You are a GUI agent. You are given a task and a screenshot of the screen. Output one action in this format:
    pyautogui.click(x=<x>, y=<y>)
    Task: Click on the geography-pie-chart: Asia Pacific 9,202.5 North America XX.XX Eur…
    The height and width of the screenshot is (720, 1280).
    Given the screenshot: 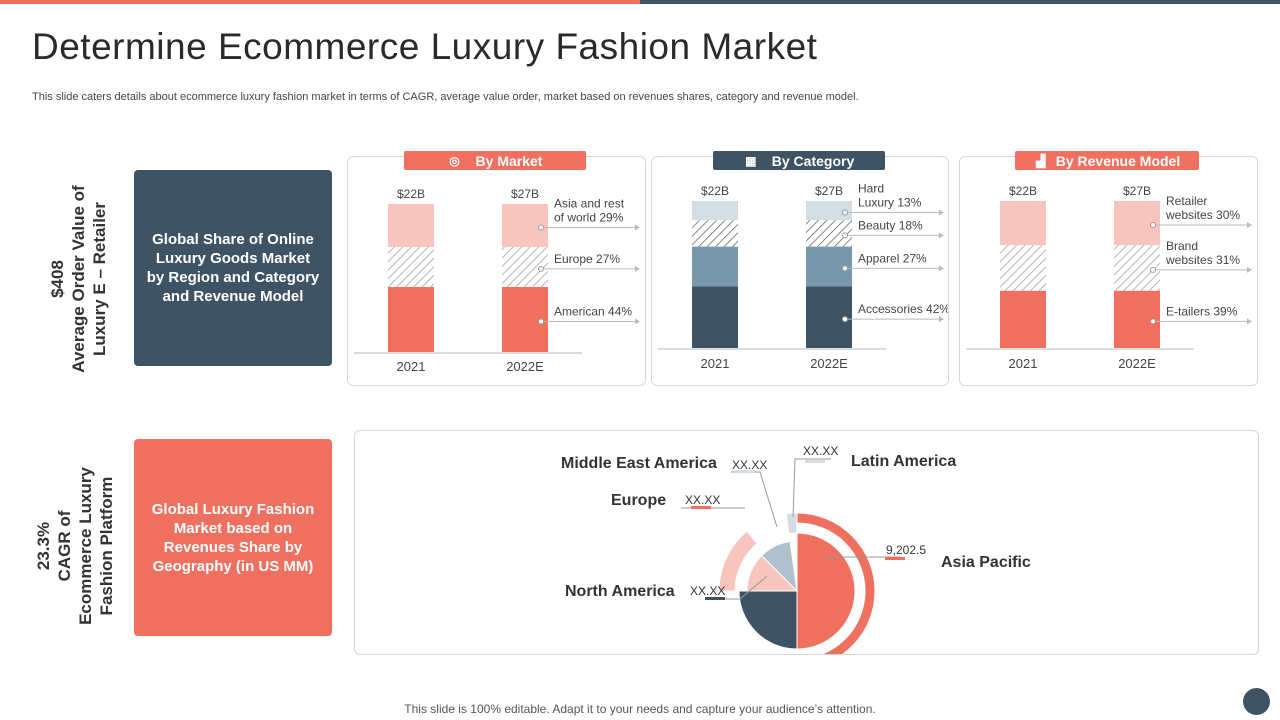 What is the action you would take?
    pyautogui.click(x=796, y=549)
    